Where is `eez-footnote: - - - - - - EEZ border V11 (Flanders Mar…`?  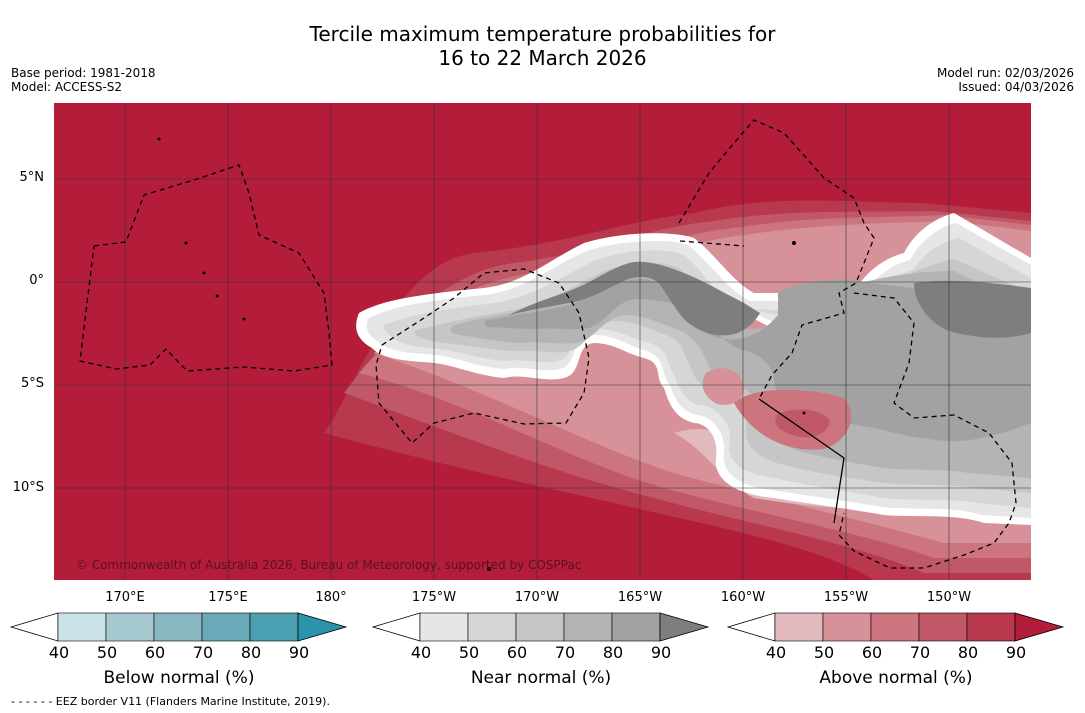
eez-footnote: - - - - - - EEZ border V11 (Flanders Mar… is located at coordinates (170, 701).